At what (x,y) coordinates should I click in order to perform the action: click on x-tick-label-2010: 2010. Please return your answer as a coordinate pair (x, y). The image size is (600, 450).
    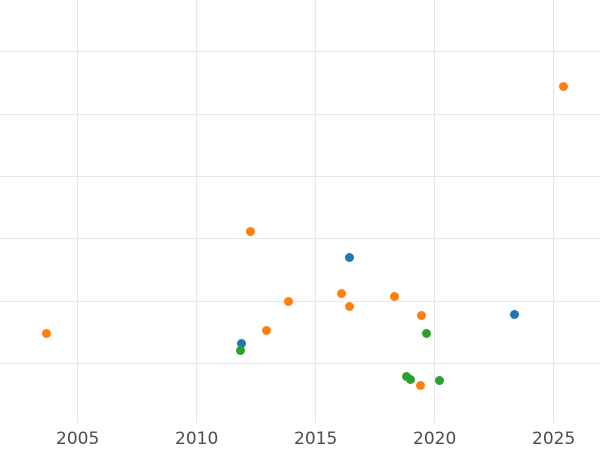
    Looking at the image, I should click on (197, 439).